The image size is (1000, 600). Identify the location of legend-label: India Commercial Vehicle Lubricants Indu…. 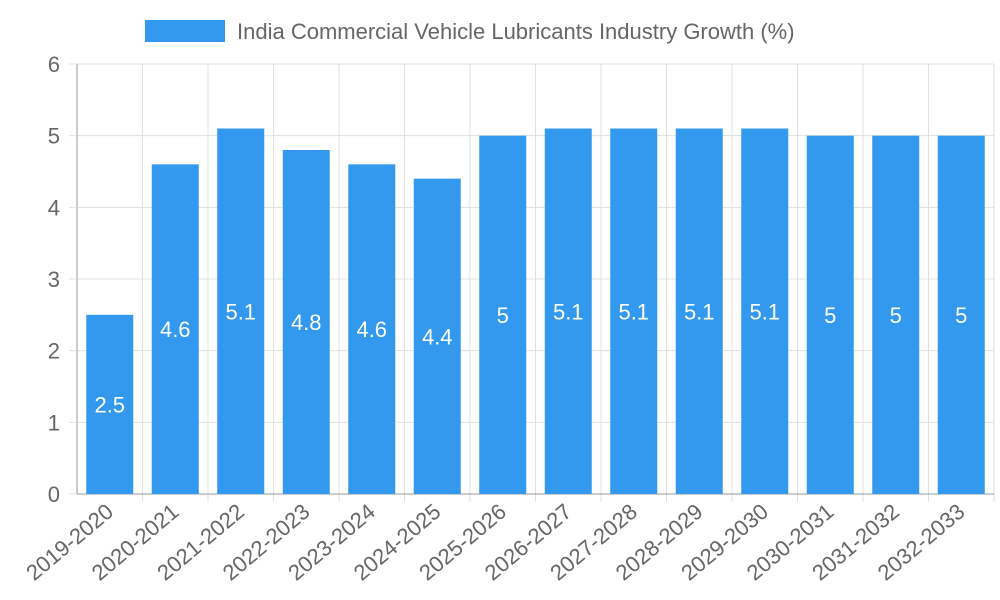
(516, 31).